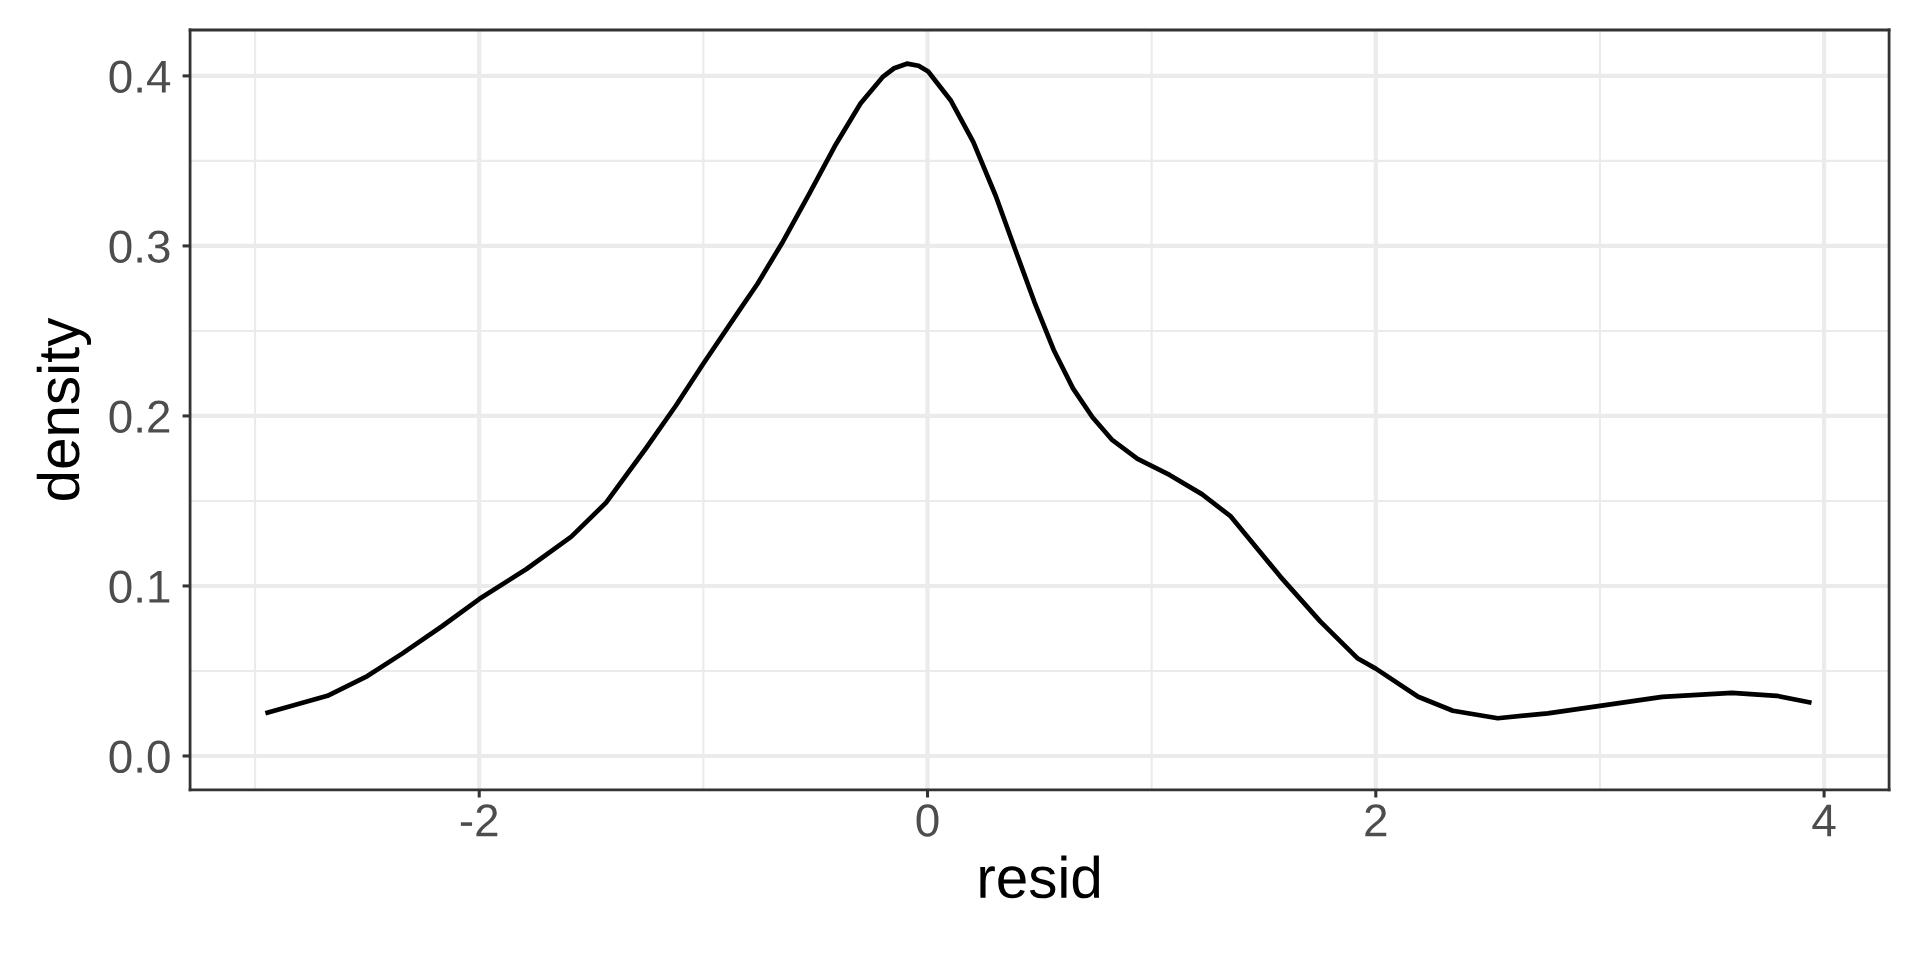 The width and height of the screenshot is (1920, 960). What do you see at coordinates (139, 246) in the screenshot?
I see `y-tick-label: 0.3` at bounding box center [139, 246].